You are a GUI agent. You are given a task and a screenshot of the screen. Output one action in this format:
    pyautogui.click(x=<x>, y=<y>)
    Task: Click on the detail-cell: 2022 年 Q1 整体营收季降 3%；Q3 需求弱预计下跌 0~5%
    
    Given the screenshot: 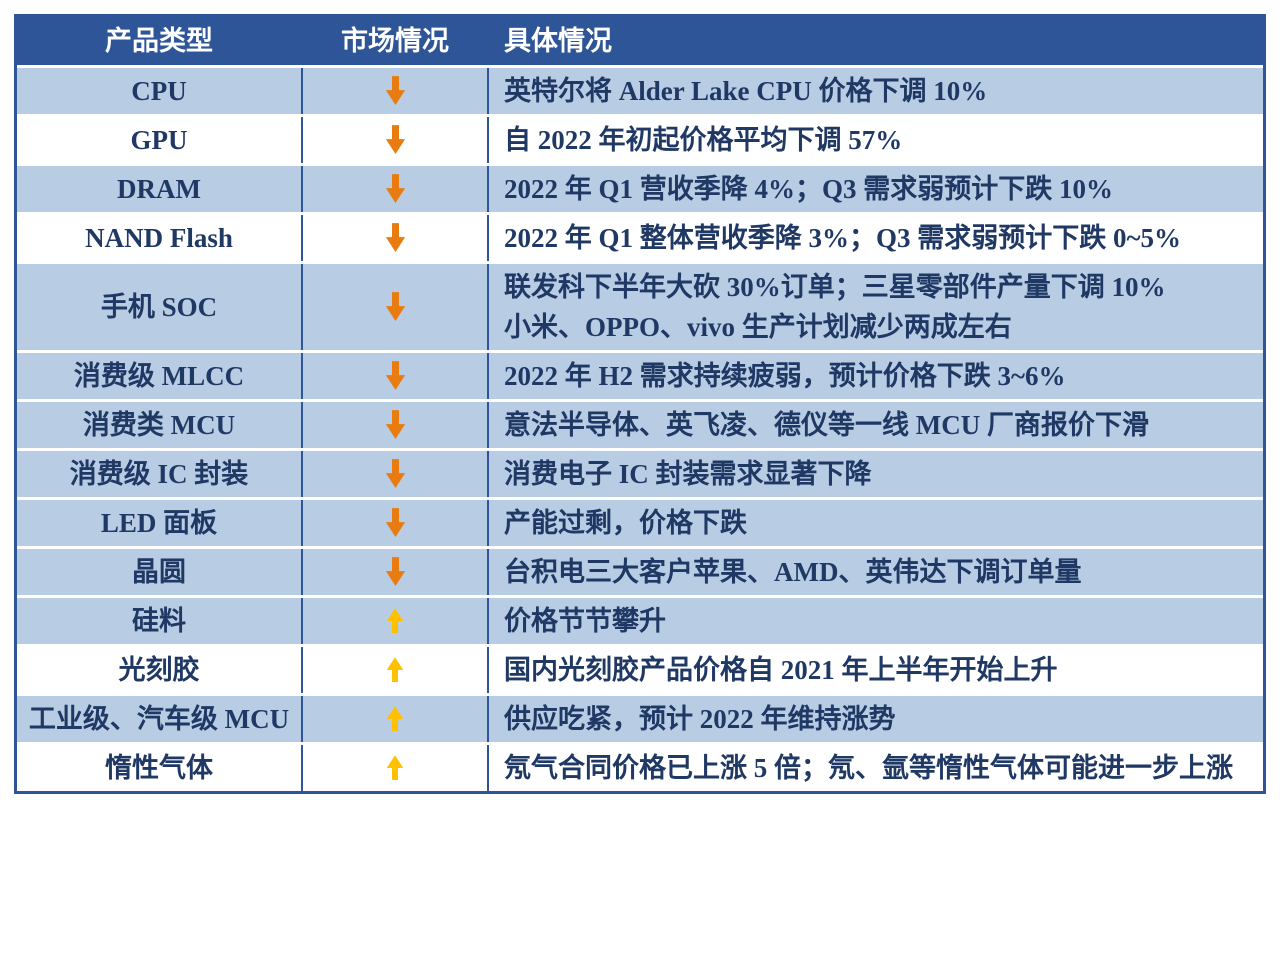 What is the action you would take?
    pyautogui.click(x=876, y=238)
    